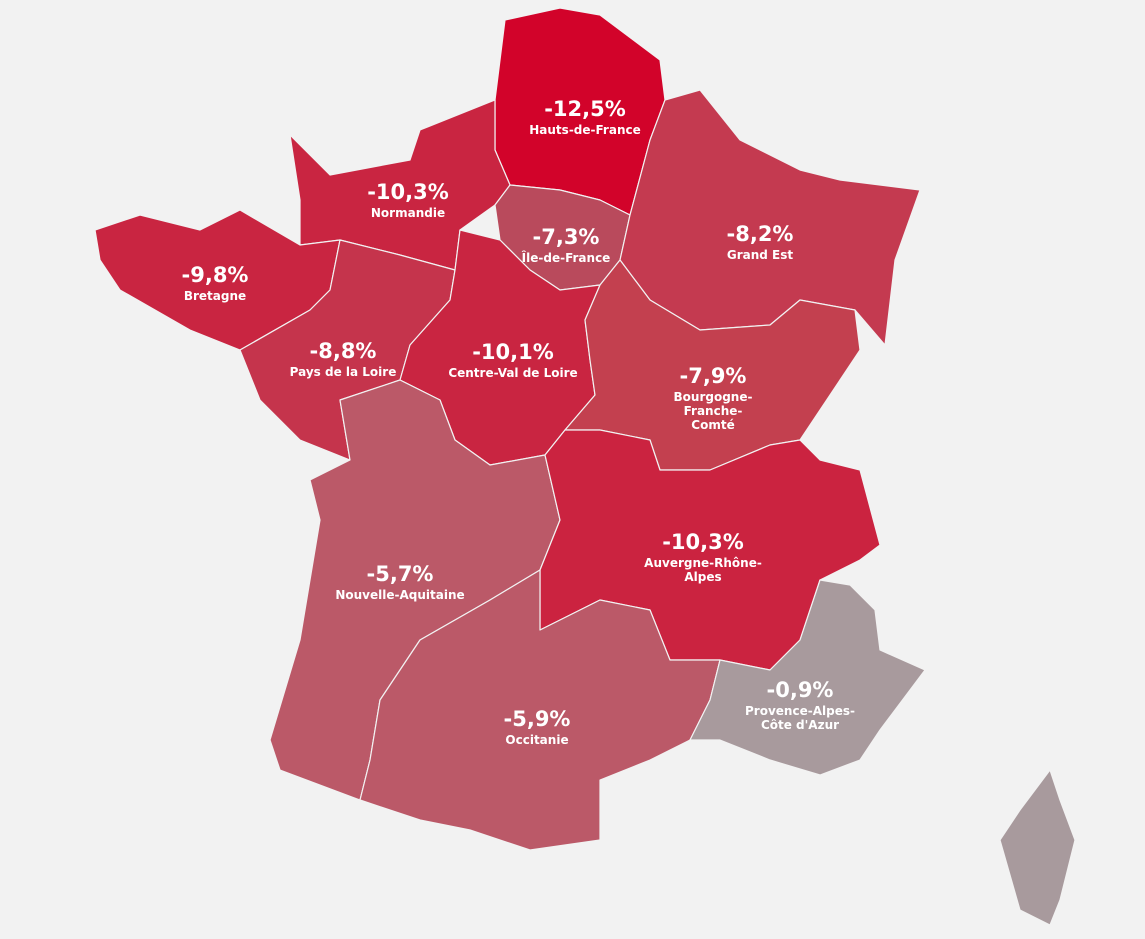 This screenshot has height=939, width=1145. I want to click on region-name: Grand Est, so click(760, 255).